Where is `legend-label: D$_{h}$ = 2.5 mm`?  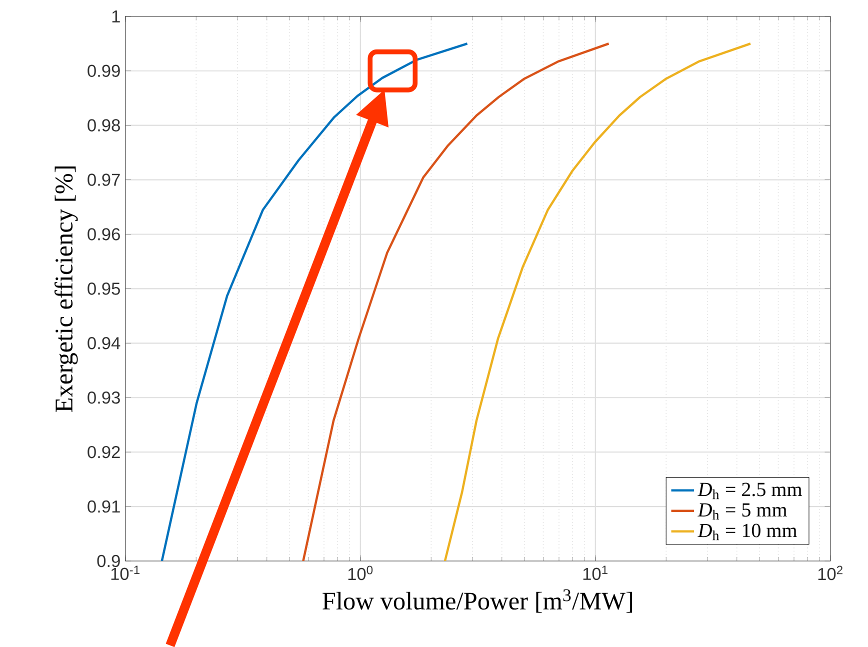 legend-label: D$_{h}$ = 2.5 mm is located at coordinates (750, 491).